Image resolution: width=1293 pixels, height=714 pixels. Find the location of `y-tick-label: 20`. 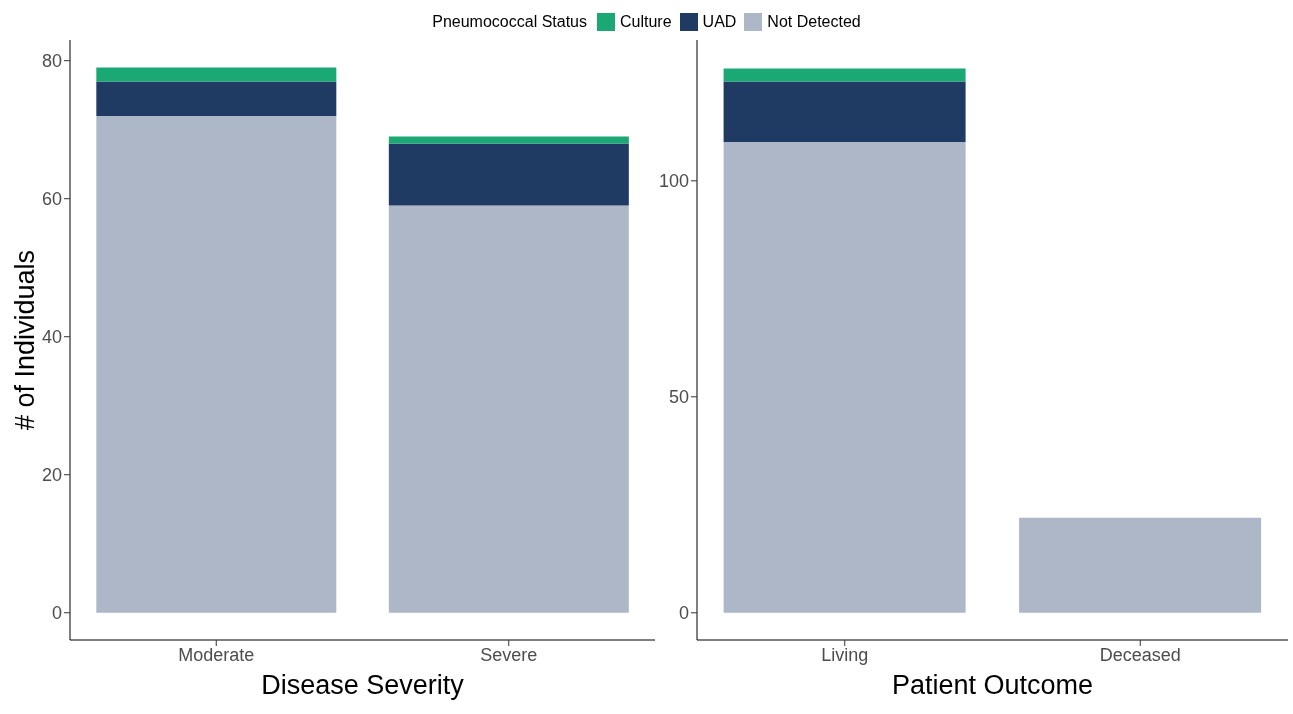

y-tick-label: 20 is located at coordinates (51, 475).